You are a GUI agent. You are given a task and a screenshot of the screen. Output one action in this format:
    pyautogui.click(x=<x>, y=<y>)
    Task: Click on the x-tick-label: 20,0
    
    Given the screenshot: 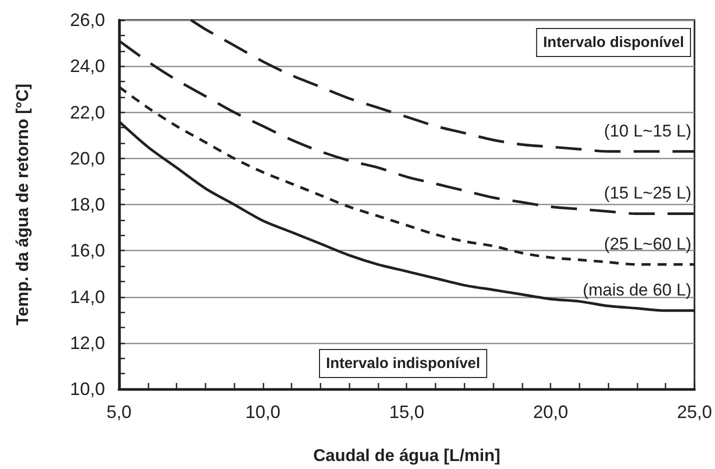 What is the action you would take?
    pyautogui.click(x=550, y=412)
    